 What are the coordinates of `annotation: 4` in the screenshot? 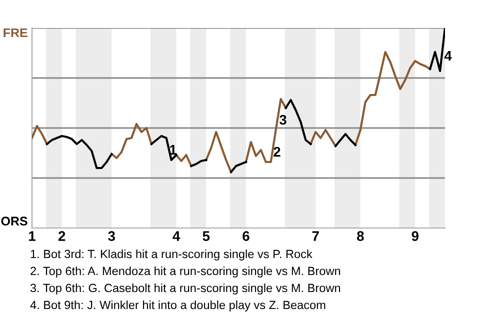 It's located at (448, 56).